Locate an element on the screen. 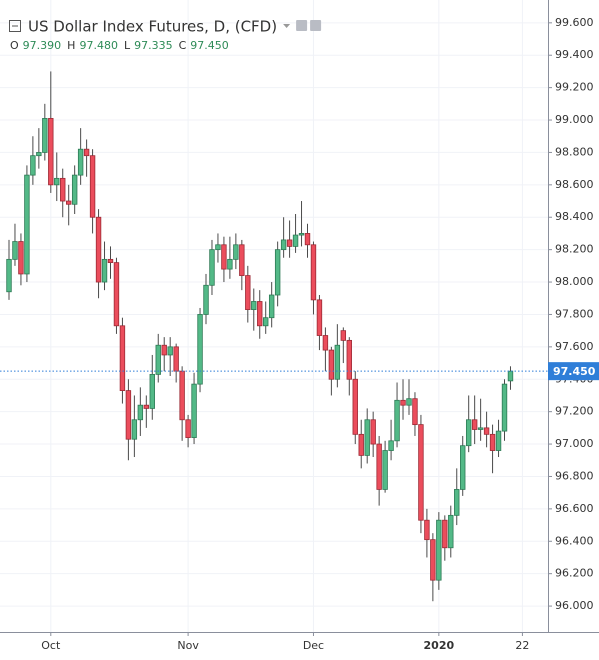 This screenshot has height=660, width=599. y-tick-label: 99.200 is located at coordinates (574, 87).